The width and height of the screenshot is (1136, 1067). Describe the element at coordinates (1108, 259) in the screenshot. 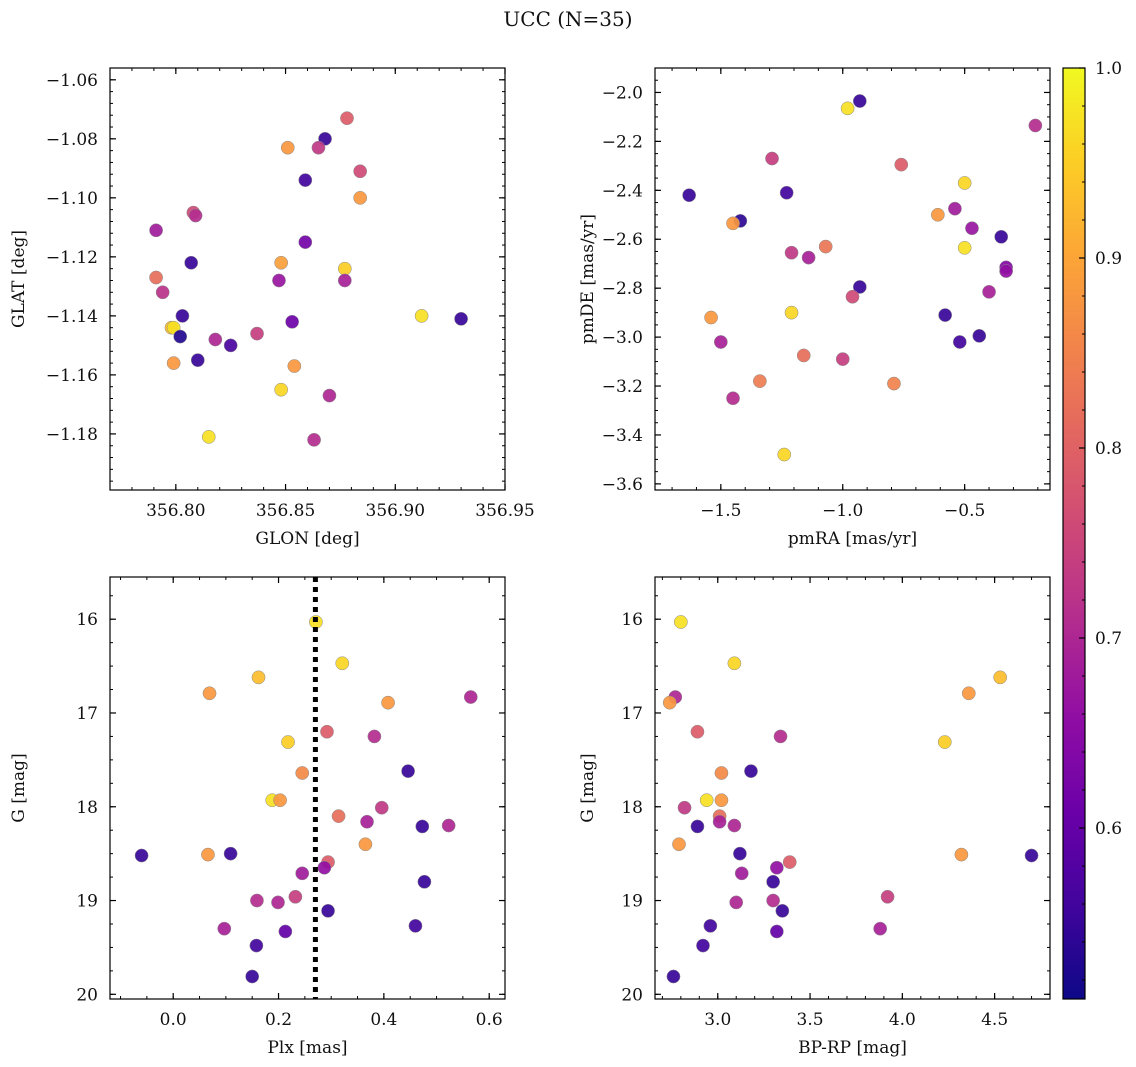

I see `colorbar-tick-label: 0.9` at that location.